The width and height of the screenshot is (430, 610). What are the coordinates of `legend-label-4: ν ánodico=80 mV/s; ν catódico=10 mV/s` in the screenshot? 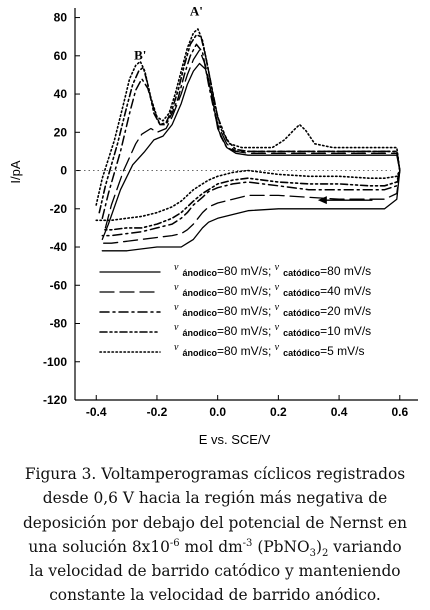 It's located at (272, 330).